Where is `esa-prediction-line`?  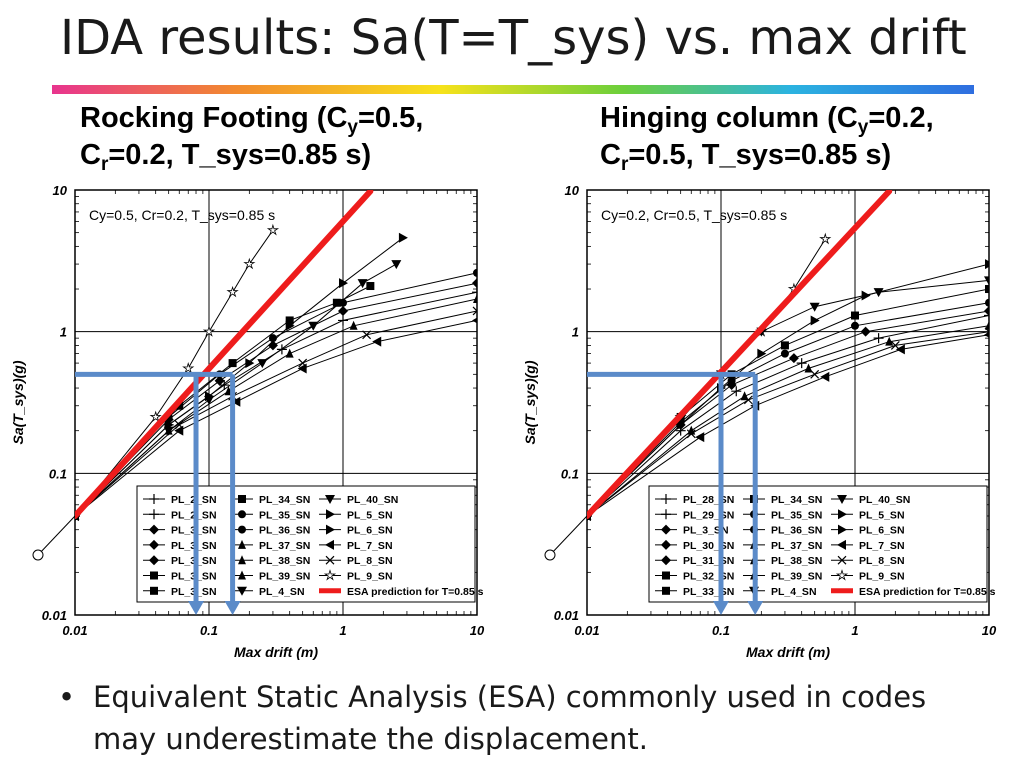 esa-prediction-line is located at coordinates (224, 354).